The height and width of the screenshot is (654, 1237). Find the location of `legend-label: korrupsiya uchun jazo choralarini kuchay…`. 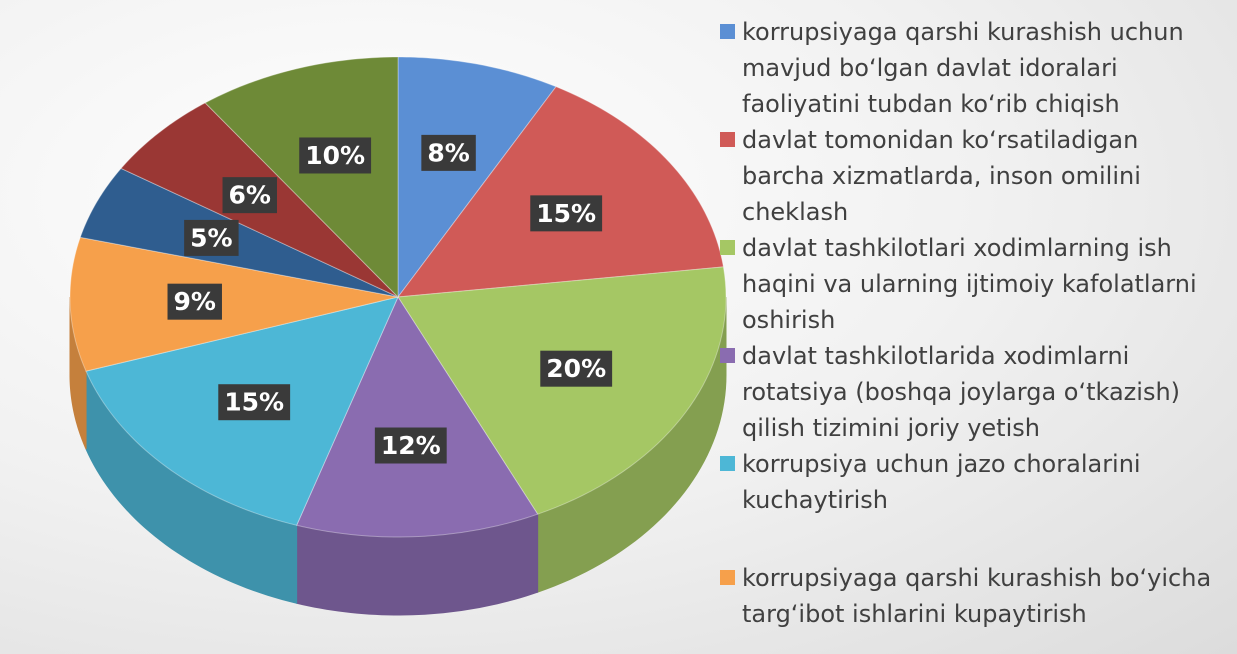

legend-label: korrupsiya uchun jazo choralarini kuchay… is located at coordinates (941, 482).